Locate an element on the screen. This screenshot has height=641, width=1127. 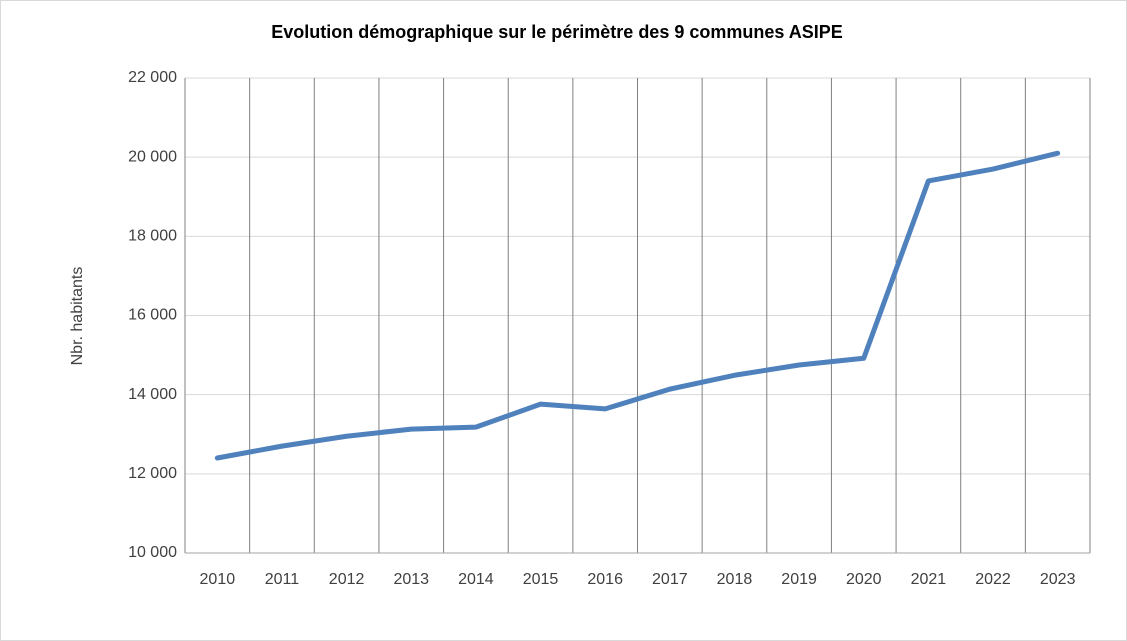
x-tick-label: 2015 is located at coordinates (541, 579).